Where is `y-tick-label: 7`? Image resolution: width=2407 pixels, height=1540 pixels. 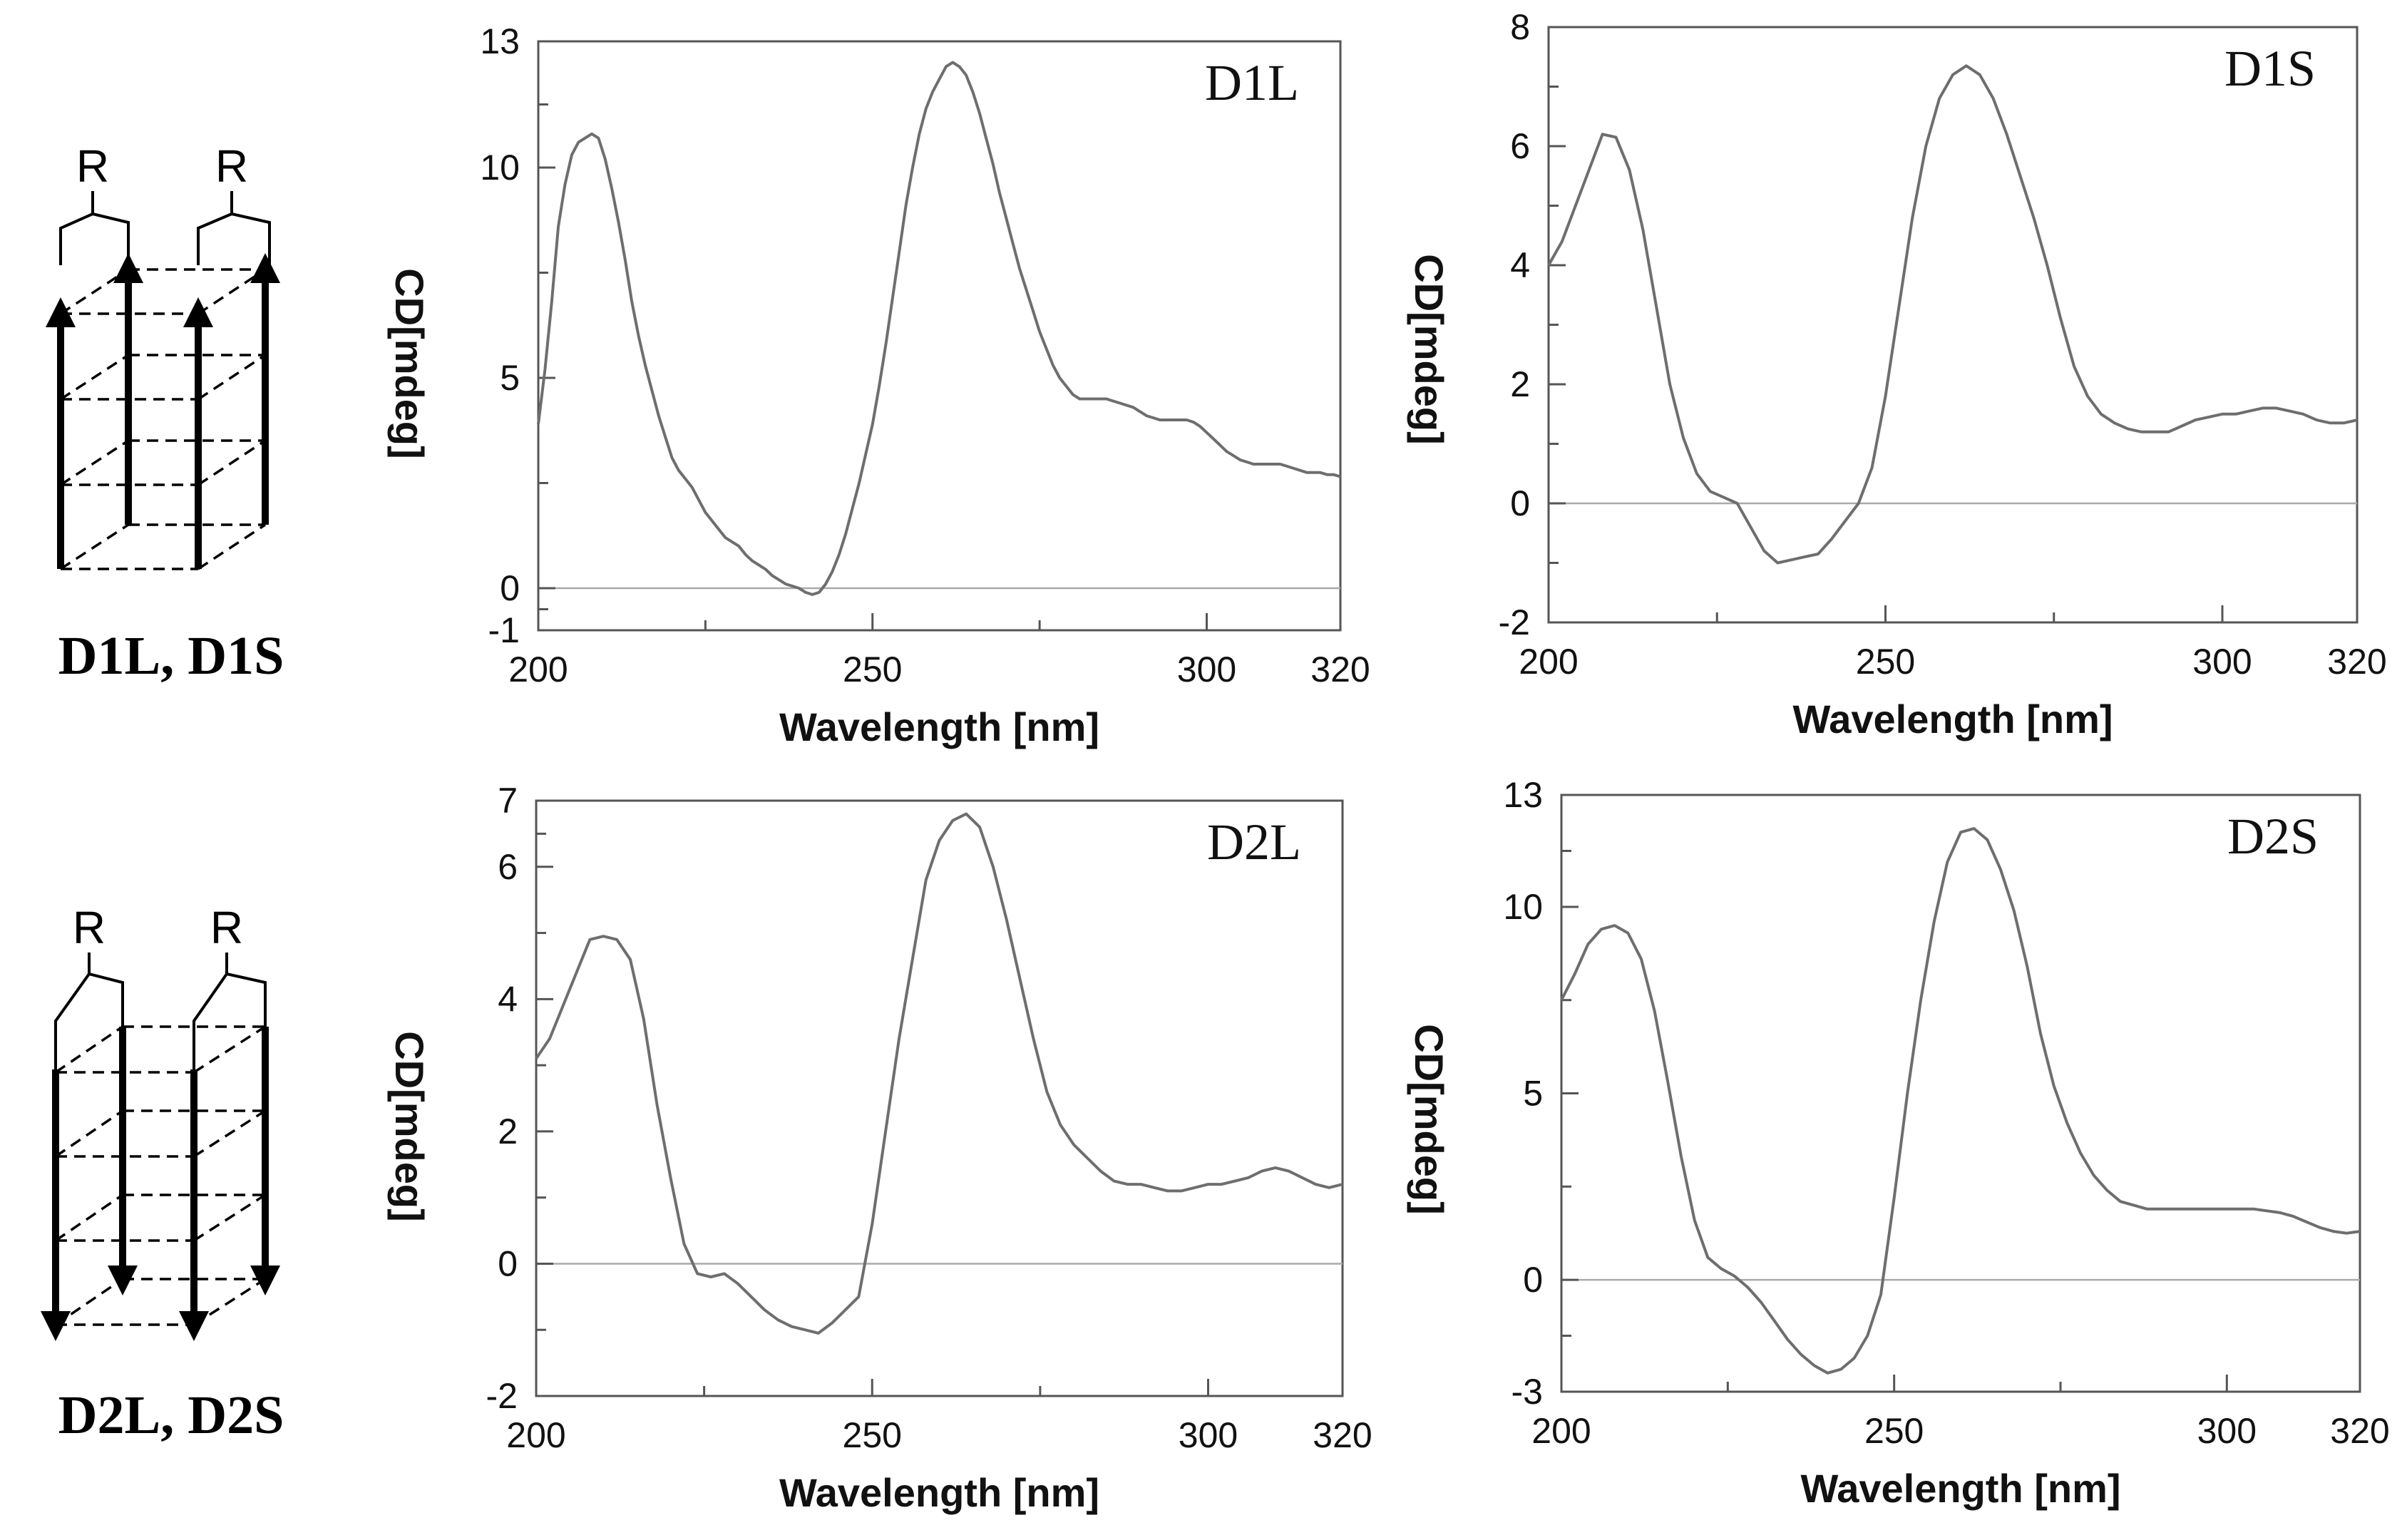
y-tick-label: 7 is located at coordinates (508, 801).